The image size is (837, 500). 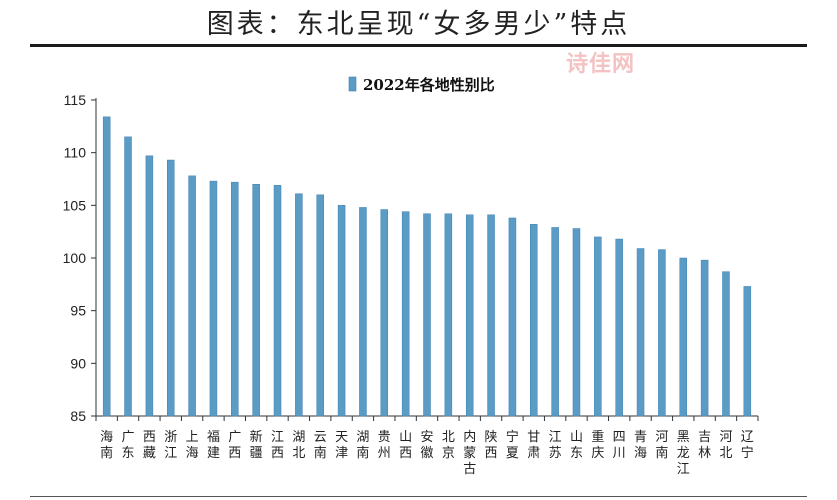 I want to click on bottom-divider, so click(x=418, y=496).